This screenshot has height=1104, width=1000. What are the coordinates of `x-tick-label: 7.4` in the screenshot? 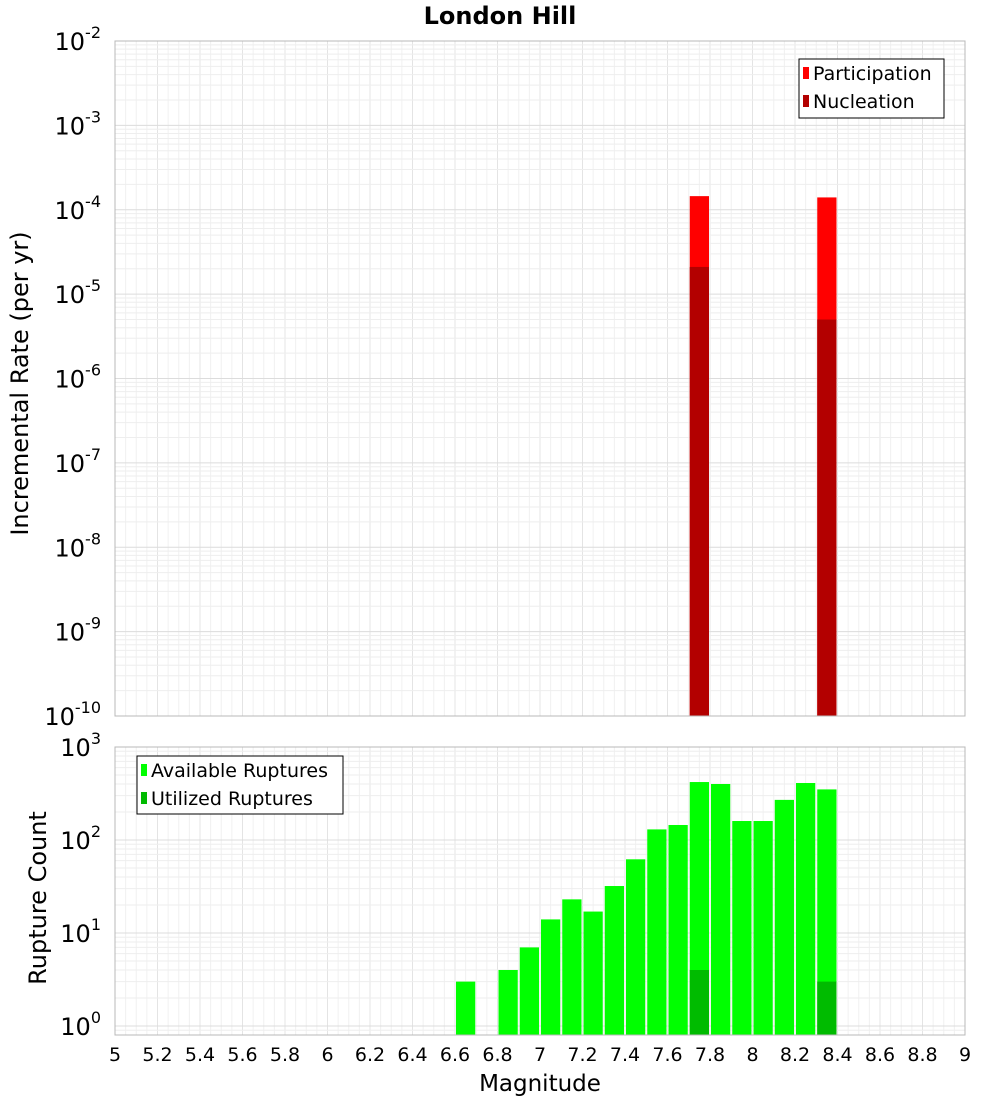 It's located at (625, 1055).